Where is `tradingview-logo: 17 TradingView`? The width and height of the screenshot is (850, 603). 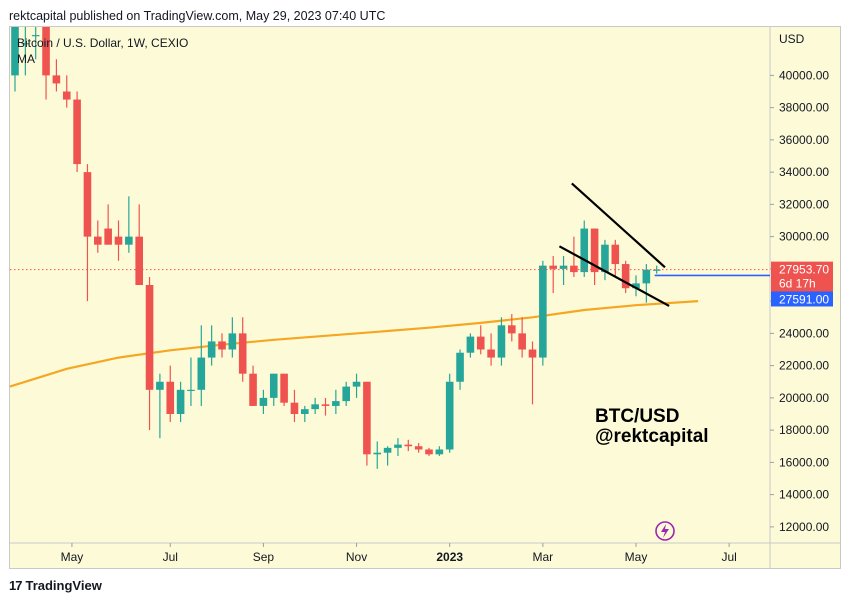
tradingview-logo: 17 TradingView is located at coordinates (55, 585).